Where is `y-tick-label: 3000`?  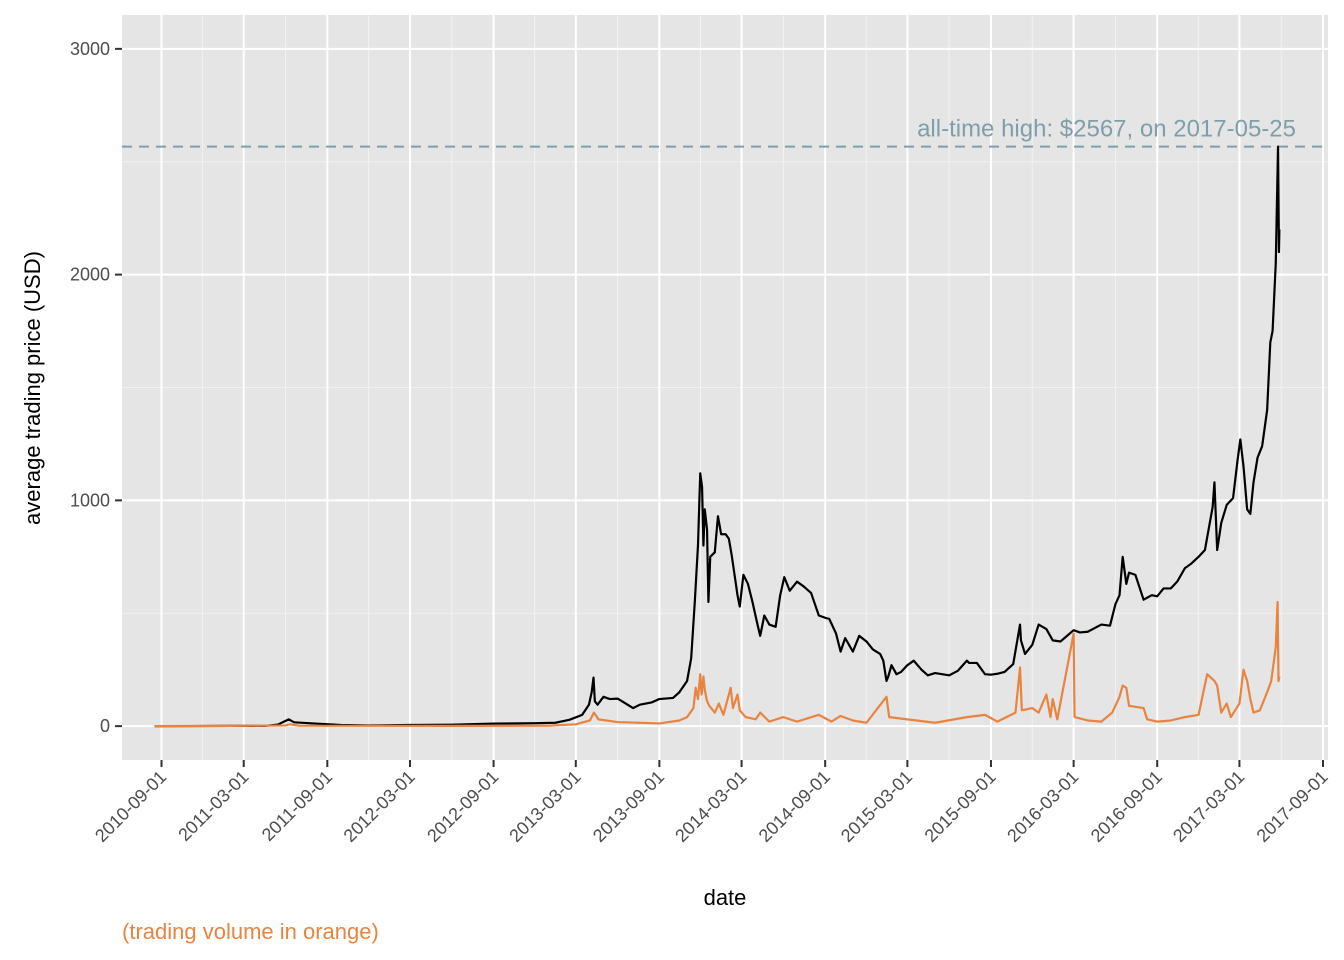
y-tick-label: 3000 is located at coordinates (90, 49).